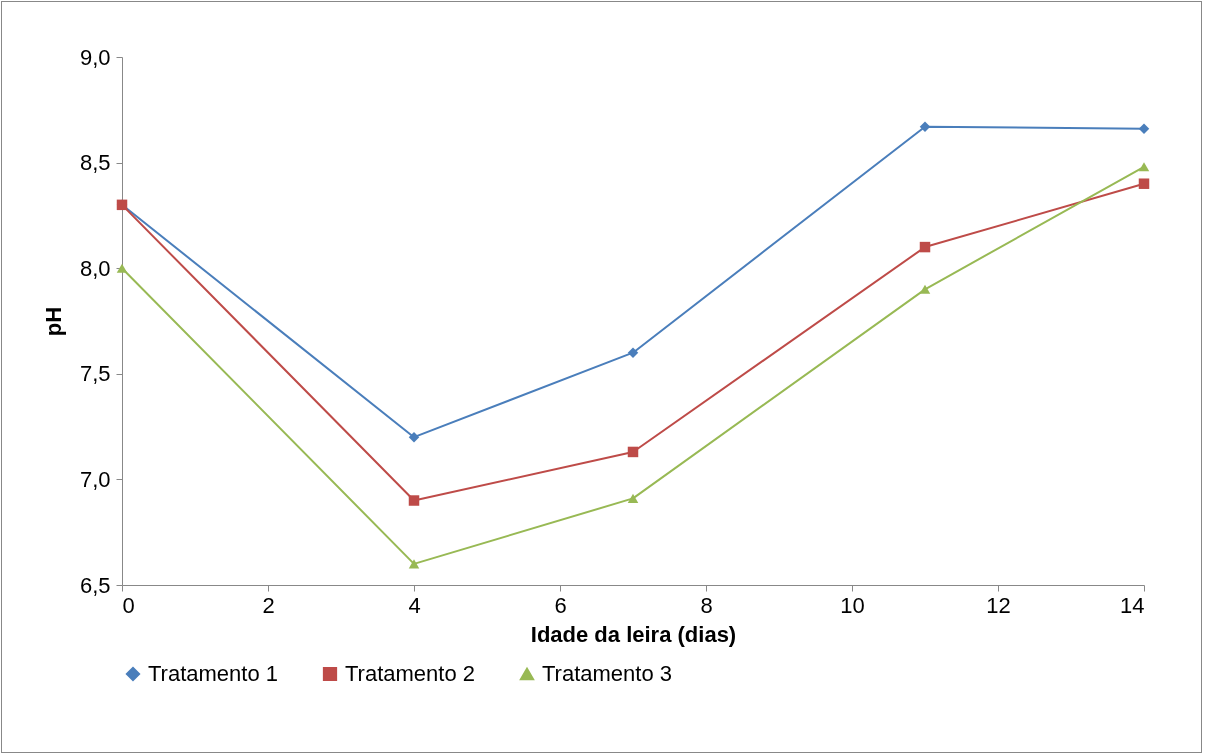  Describe the element at coordinates (95, 479) in the screenshot. I see `y-tick-label: 7,0` at that location.